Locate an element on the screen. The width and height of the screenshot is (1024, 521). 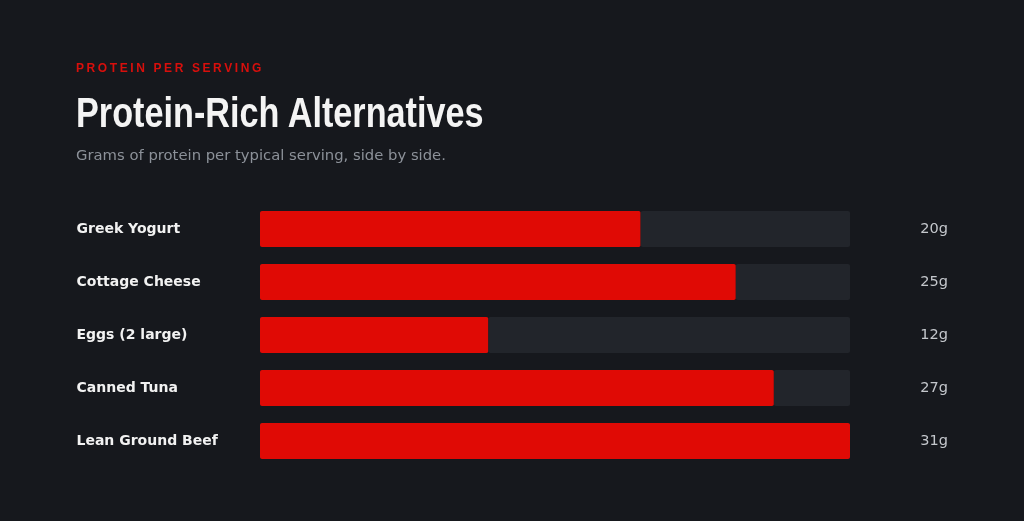
y-tick-label: Eggs (2 large) is located at coordinates (132, 334).